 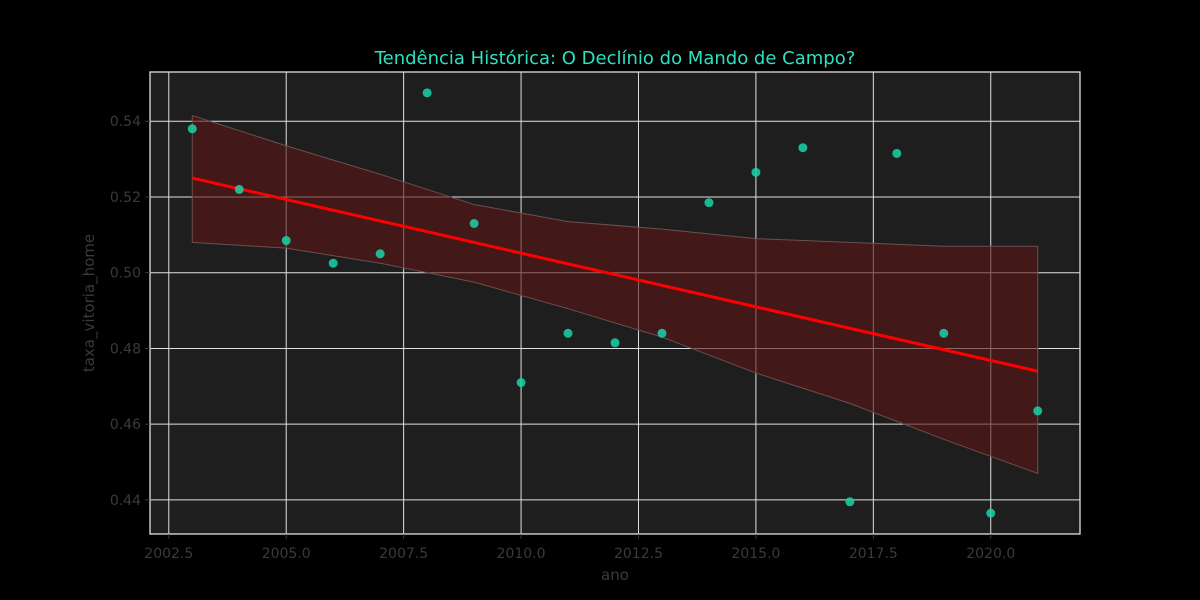 I want to click on x-tick-label: 2012.5, so click(x=638, y=554).